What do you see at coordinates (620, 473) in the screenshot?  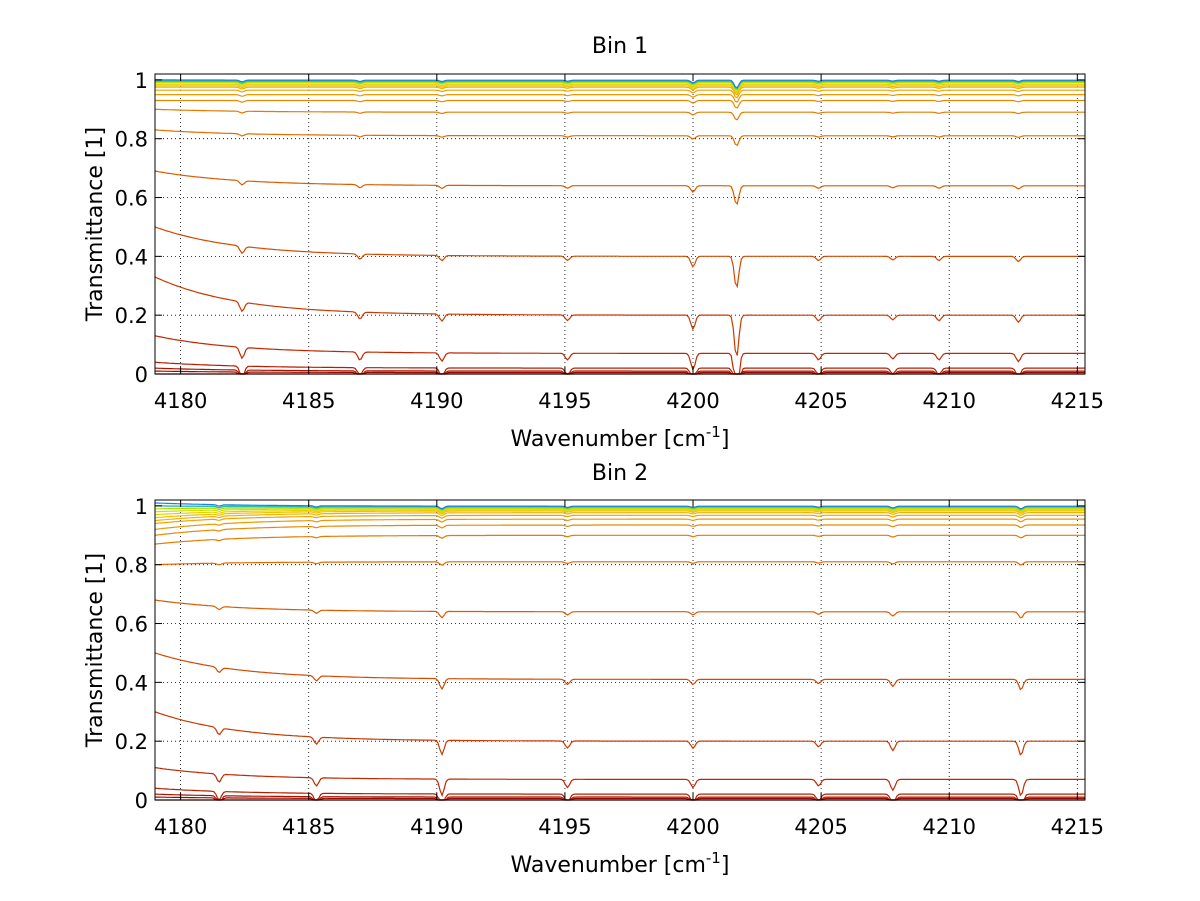 I see `chart-title: Bin 2` at bounding box center [620, 473].